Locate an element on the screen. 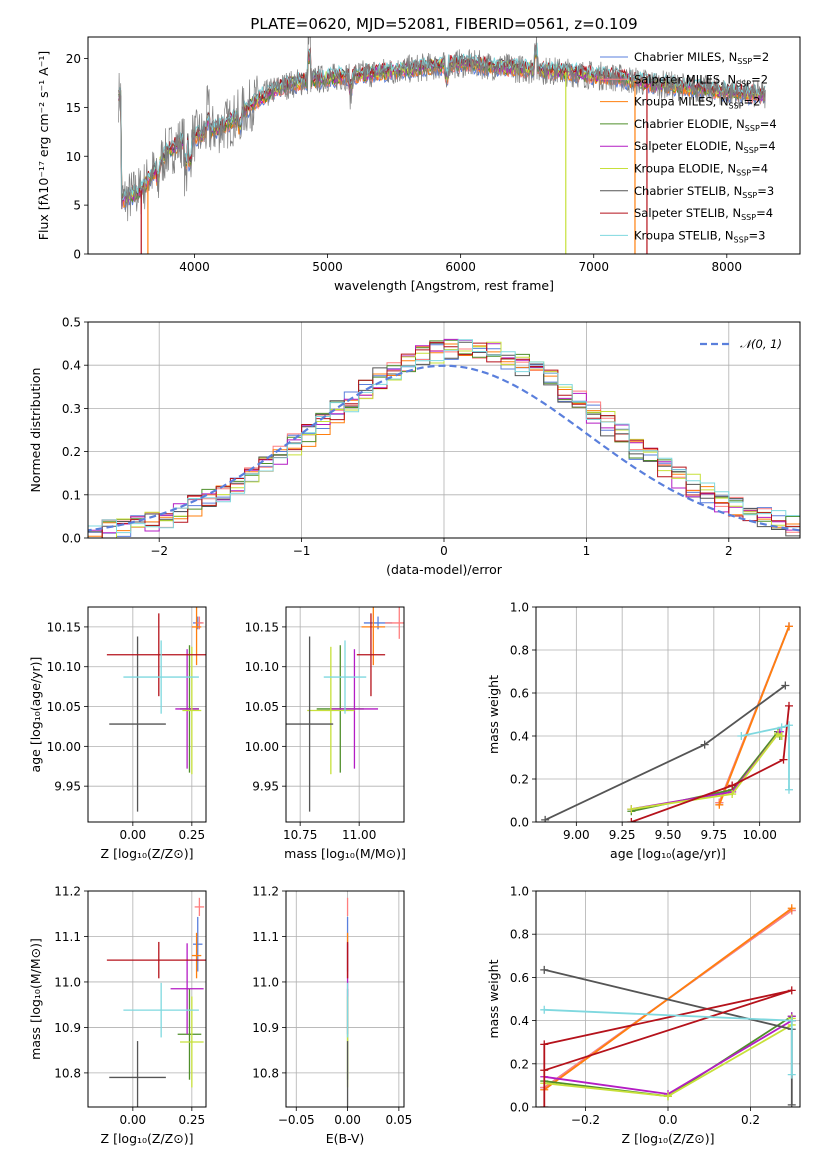  y-tick-label: 10.10 is located at coordinates (262, 667).